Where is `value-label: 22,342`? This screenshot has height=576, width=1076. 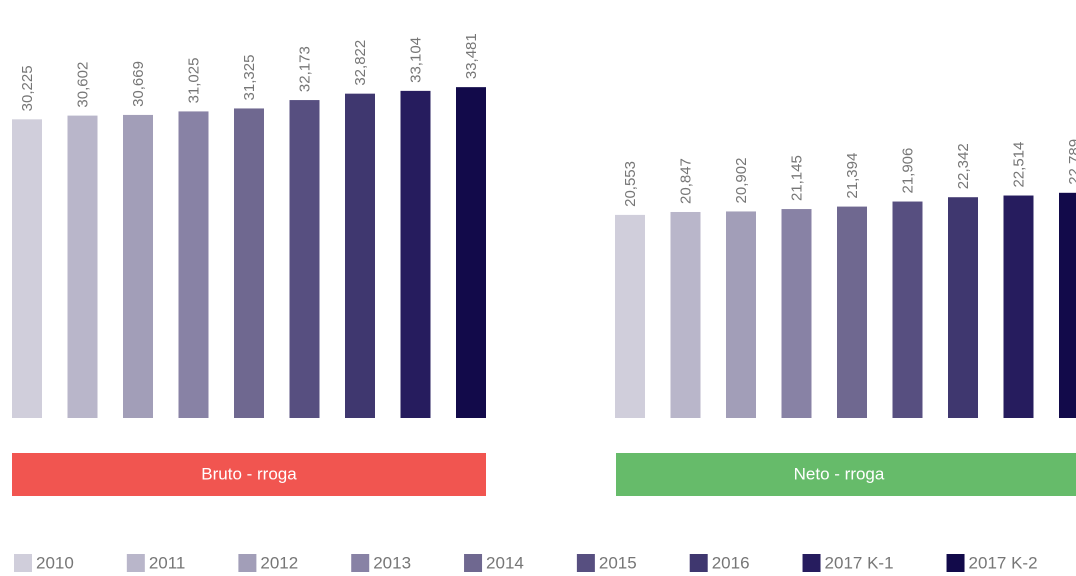
value-label: 22,342 is located at coordinates (963, 166).